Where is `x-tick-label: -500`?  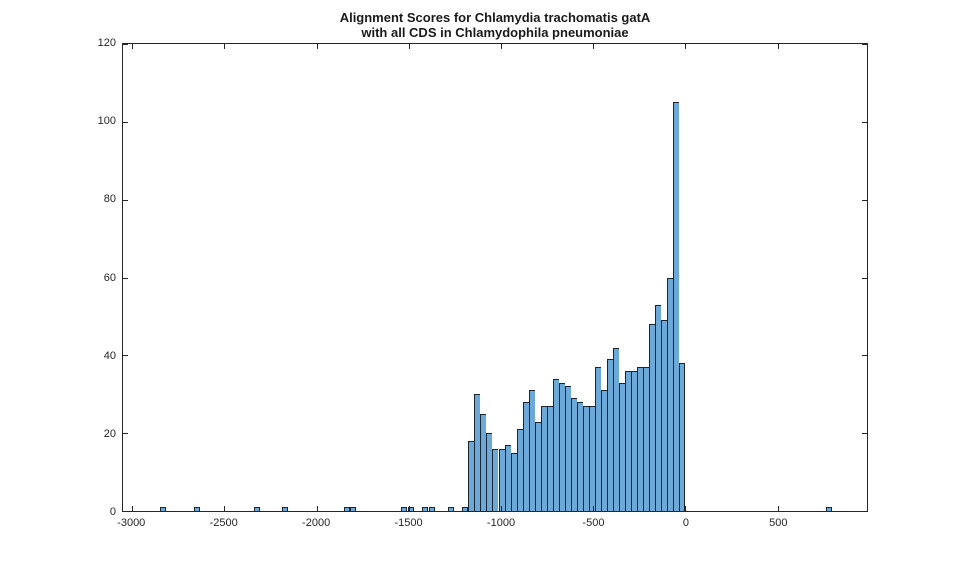 x-tick-label: -500 is located at coordinates (593, 523).